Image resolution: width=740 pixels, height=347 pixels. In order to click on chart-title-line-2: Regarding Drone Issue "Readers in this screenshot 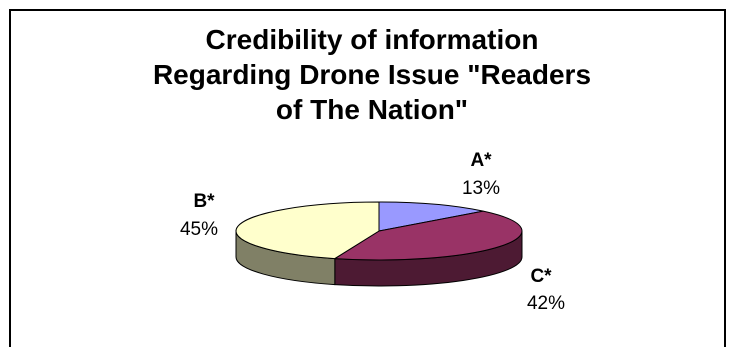, I will do `click(372, 74)`.